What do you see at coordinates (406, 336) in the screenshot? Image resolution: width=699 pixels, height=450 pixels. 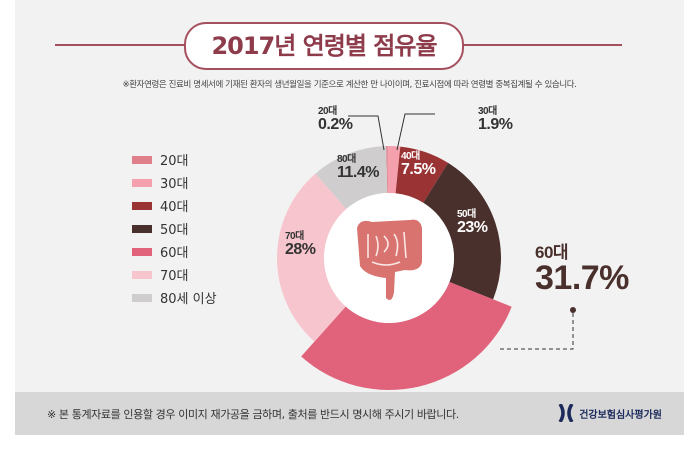 I see `slice-60대` at bounding box center [406, 336].